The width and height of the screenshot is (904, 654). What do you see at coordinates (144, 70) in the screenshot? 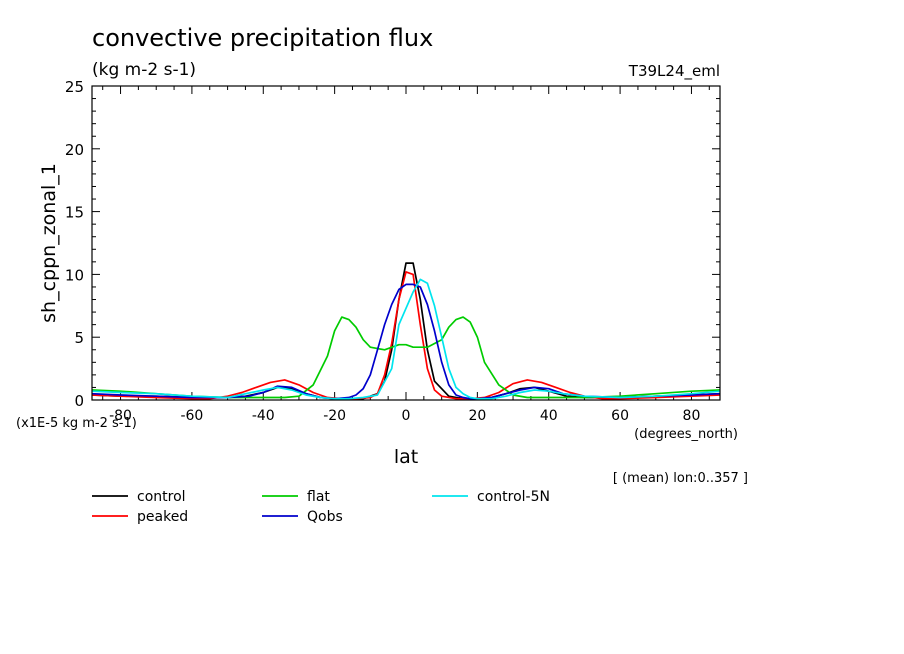
I see `units-label: (kg m-2 s-1)` at bounding box center [144, 70].